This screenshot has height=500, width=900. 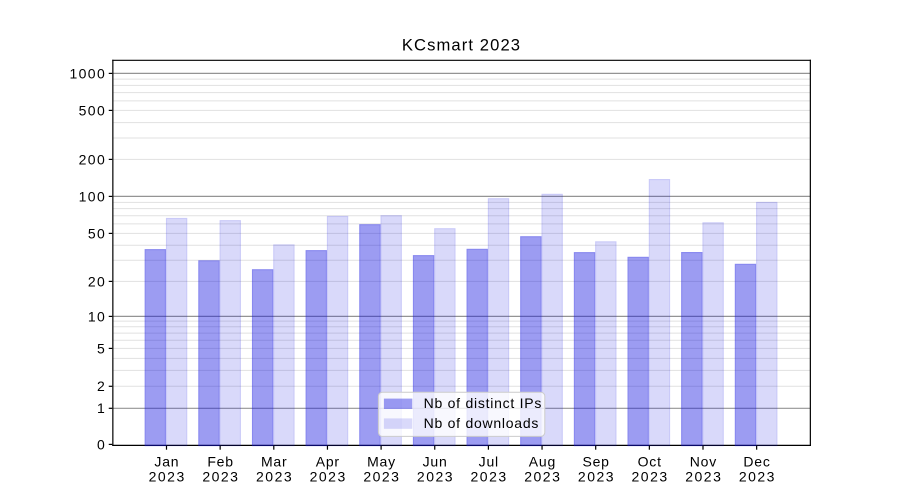 What do you see at coordinates (483, 403) in the screenshot?
I see `svg-text: Nb of distinct IPs` at bounding box center [483, 403].